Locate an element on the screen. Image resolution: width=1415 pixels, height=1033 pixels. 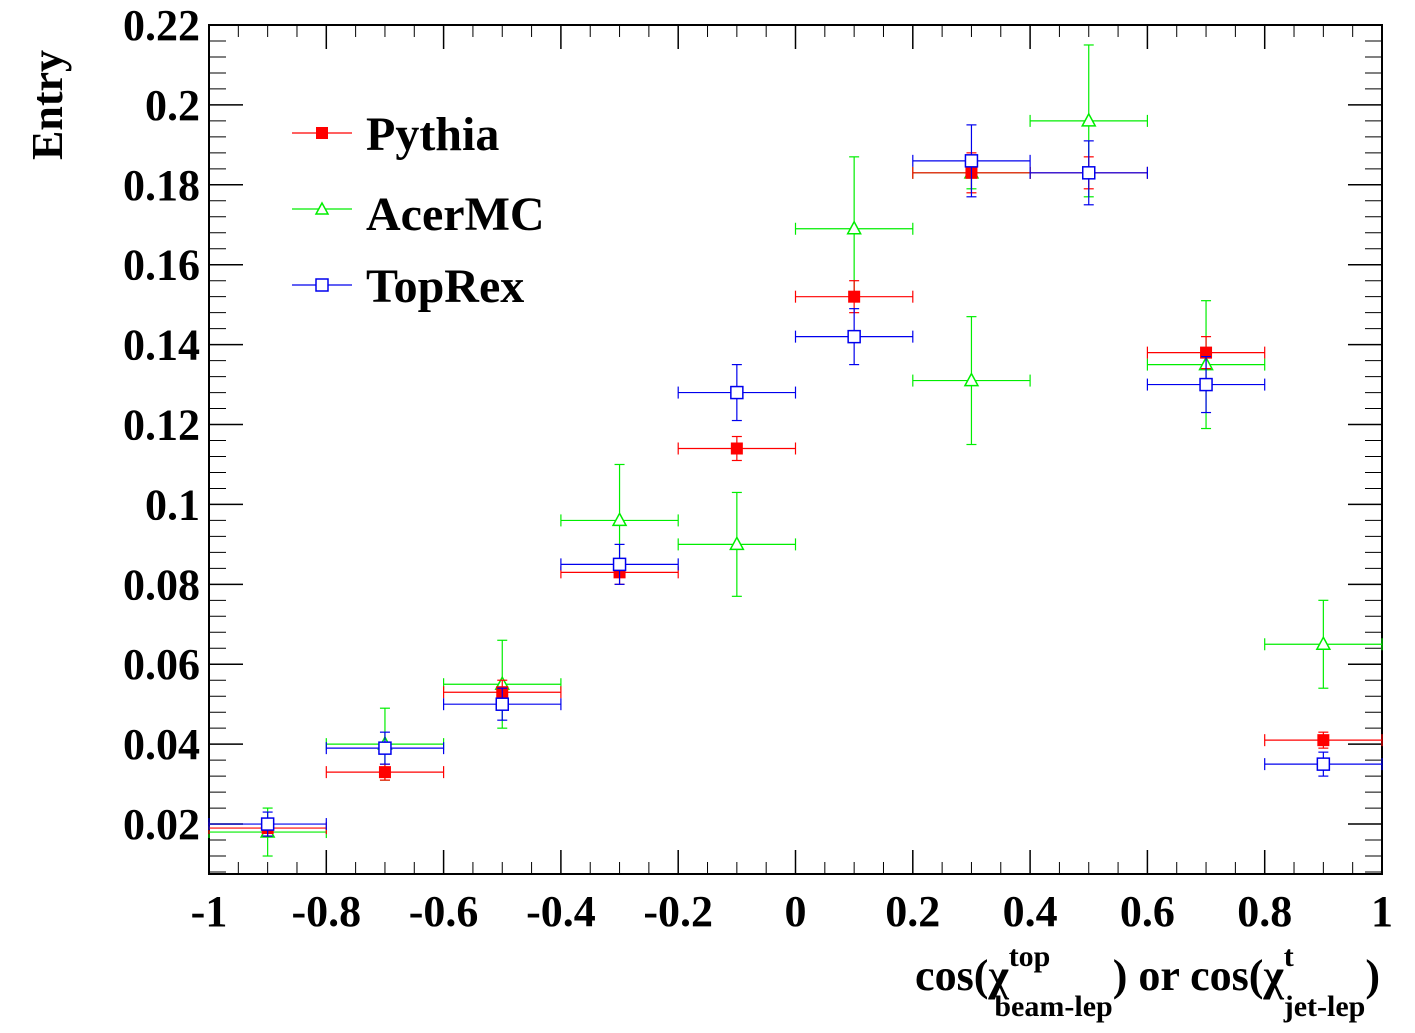
x-axis-title-mid: ) or cos(χ is located at coordinates (1199, 975).